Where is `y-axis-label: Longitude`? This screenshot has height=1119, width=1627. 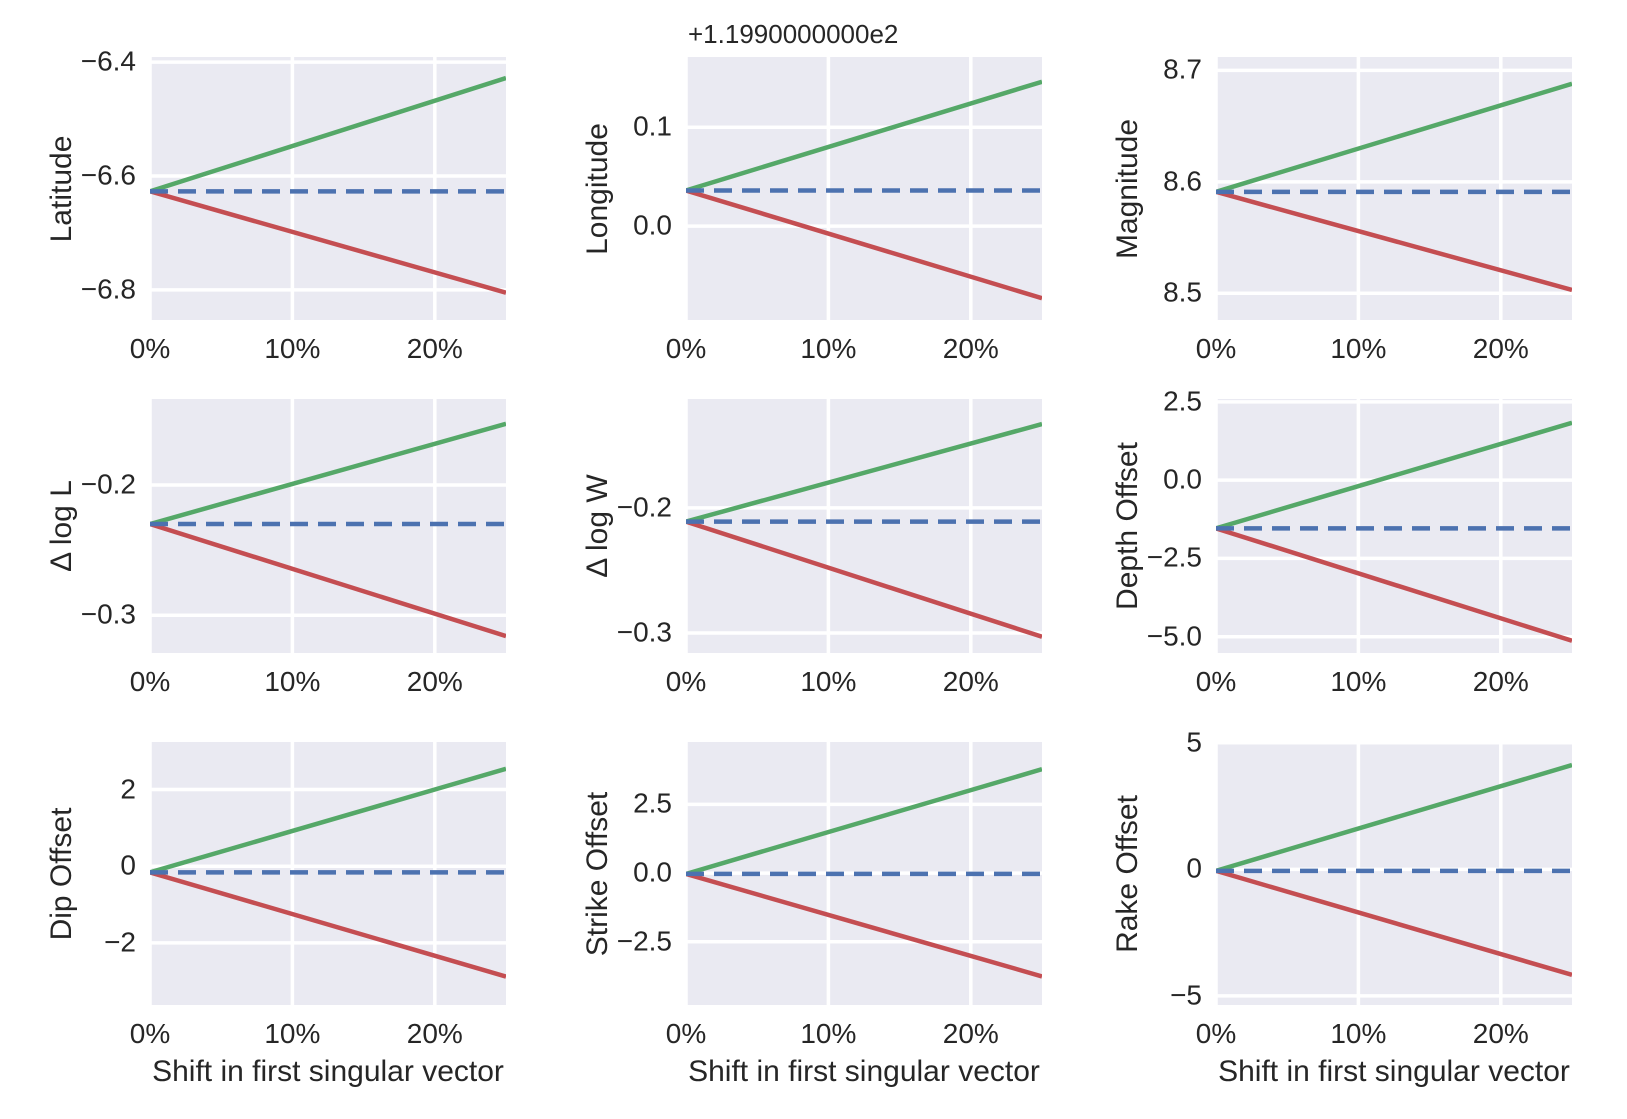 y-axis-label: Longitude is located at coordinates (597, 188).